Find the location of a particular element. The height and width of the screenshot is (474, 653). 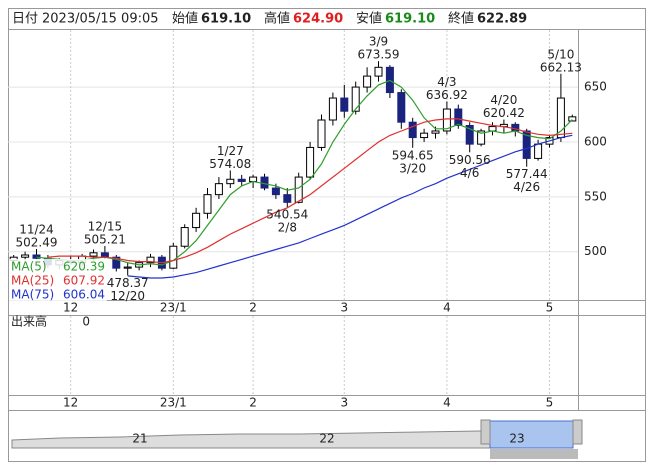

annotation-value: 662.13 is located at coordinates (561, 67).